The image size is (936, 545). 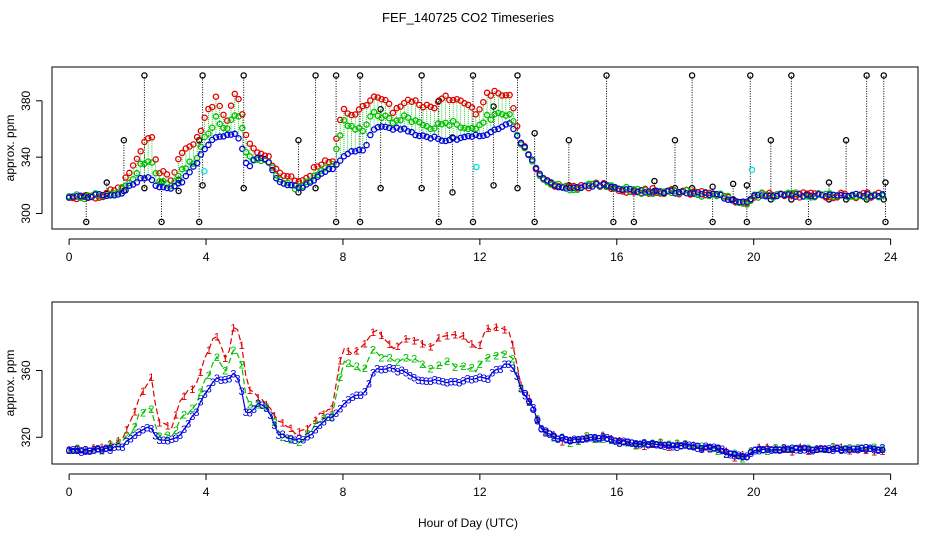 What do you see at coordinates (10, 148) in the screenshot?
I see `upper-y-axis-label: approx. ppm` at bounding box center [10, 148].